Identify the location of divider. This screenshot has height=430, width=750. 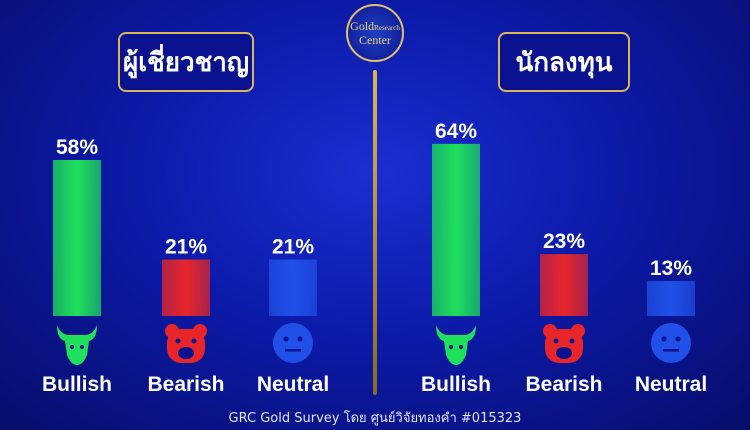
(375, 232).